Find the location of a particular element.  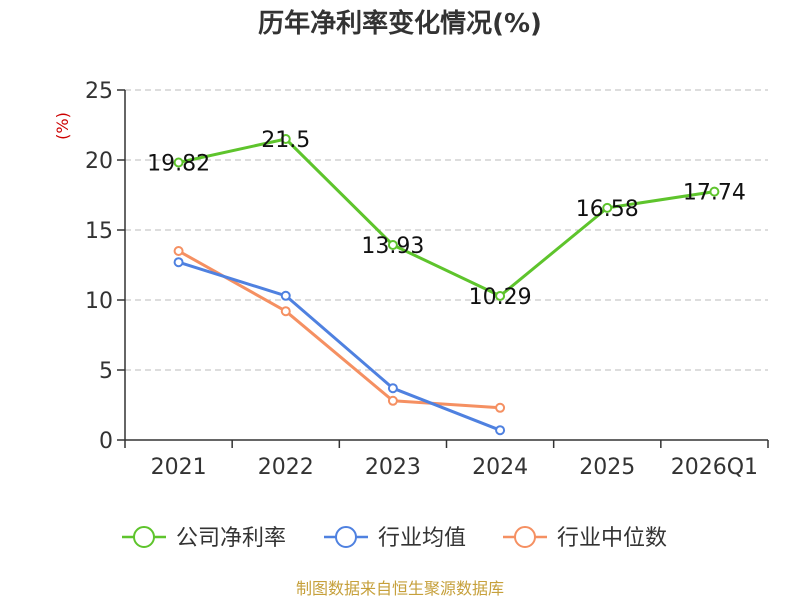

legend-item-2: 行业中位数 is located at coordinates (585, 538).